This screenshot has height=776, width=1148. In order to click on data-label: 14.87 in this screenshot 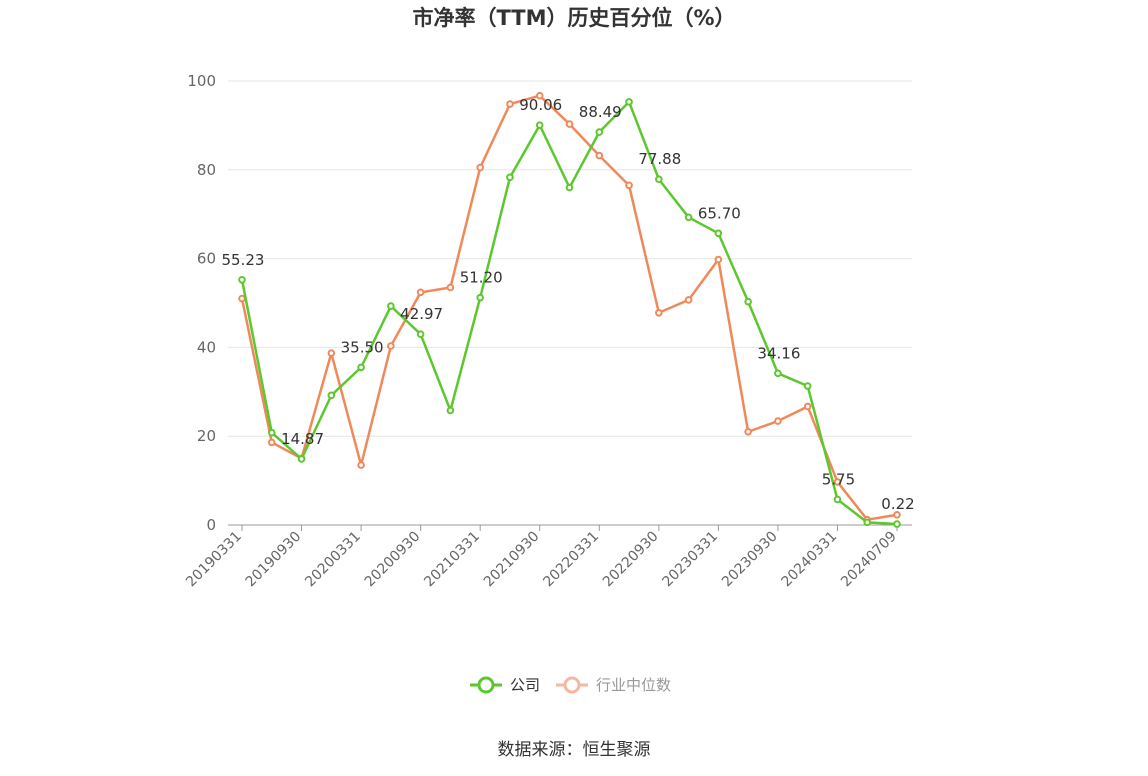, I will do `click(302, 439)`.